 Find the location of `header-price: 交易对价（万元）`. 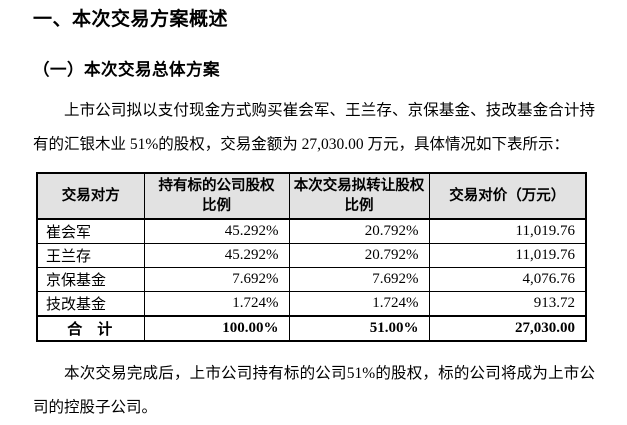

header-price: 交易对价（万元） is located at coordinates (507, 196).